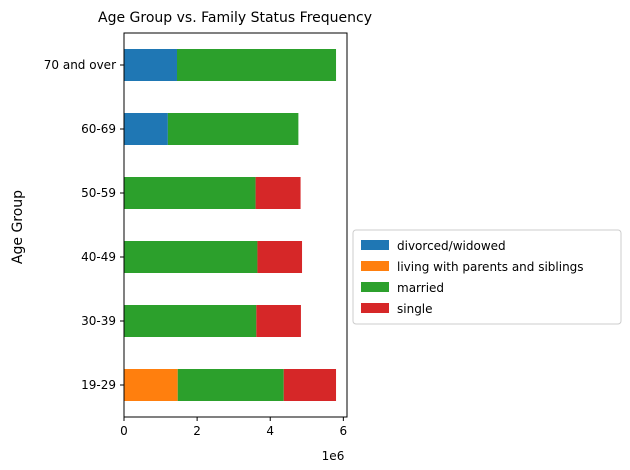  Describe the element at coordinates (124, 431) in the screenshot. I see `x-tick-label: 0` at that location.